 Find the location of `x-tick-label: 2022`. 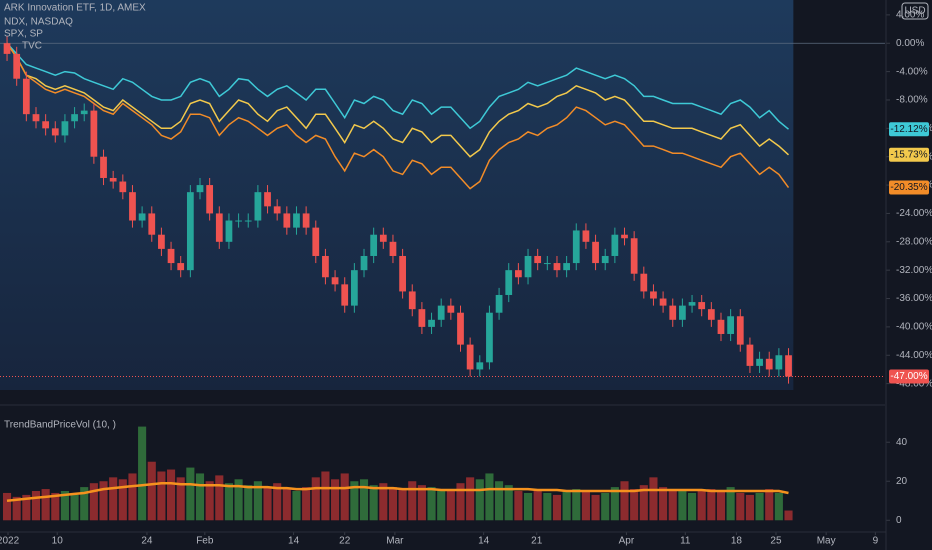

x-tick-label: 2022 is located at coordinates (10, 541).